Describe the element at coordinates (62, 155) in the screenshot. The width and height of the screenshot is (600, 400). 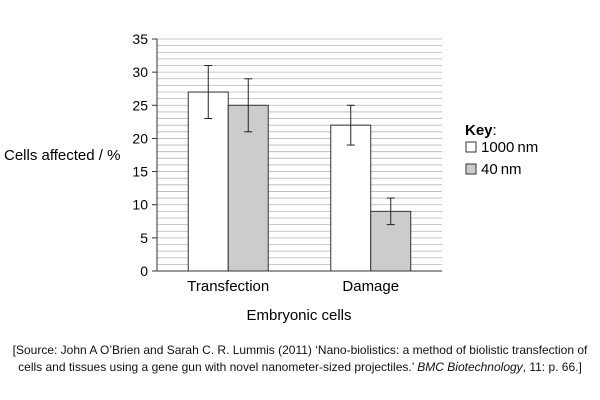
I see `y-axis-label: Cells affected / %` at that location.